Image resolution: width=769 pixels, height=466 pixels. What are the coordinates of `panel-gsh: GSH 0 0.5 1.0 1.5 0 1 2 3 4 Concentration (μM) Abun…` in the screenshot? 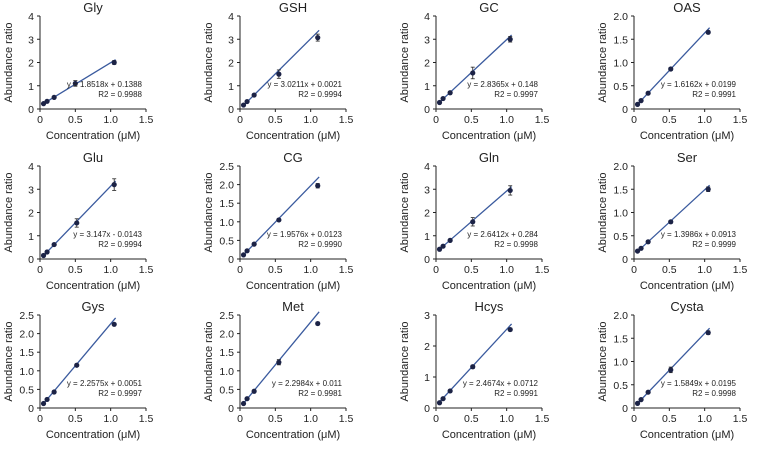 It's located at (278, 71).